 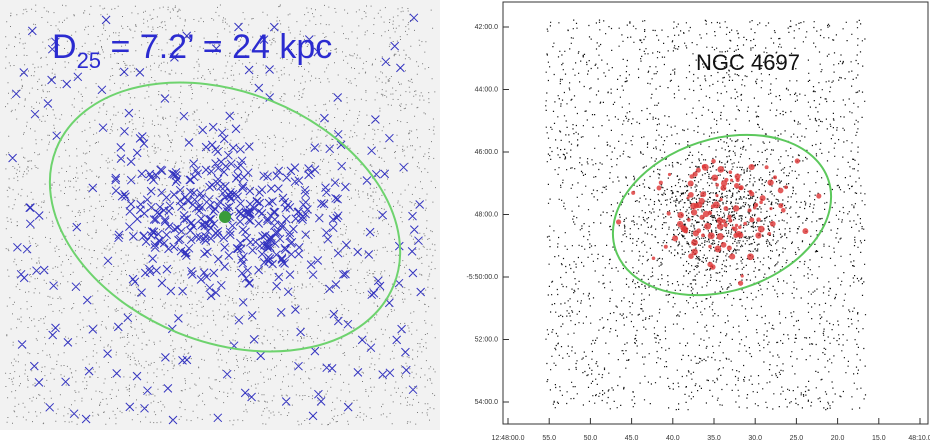 What do you see at coordinates (486, 215) in the screenshot?
I see `y-tick-label: 48:00.0` at bounding box center [486, 215].